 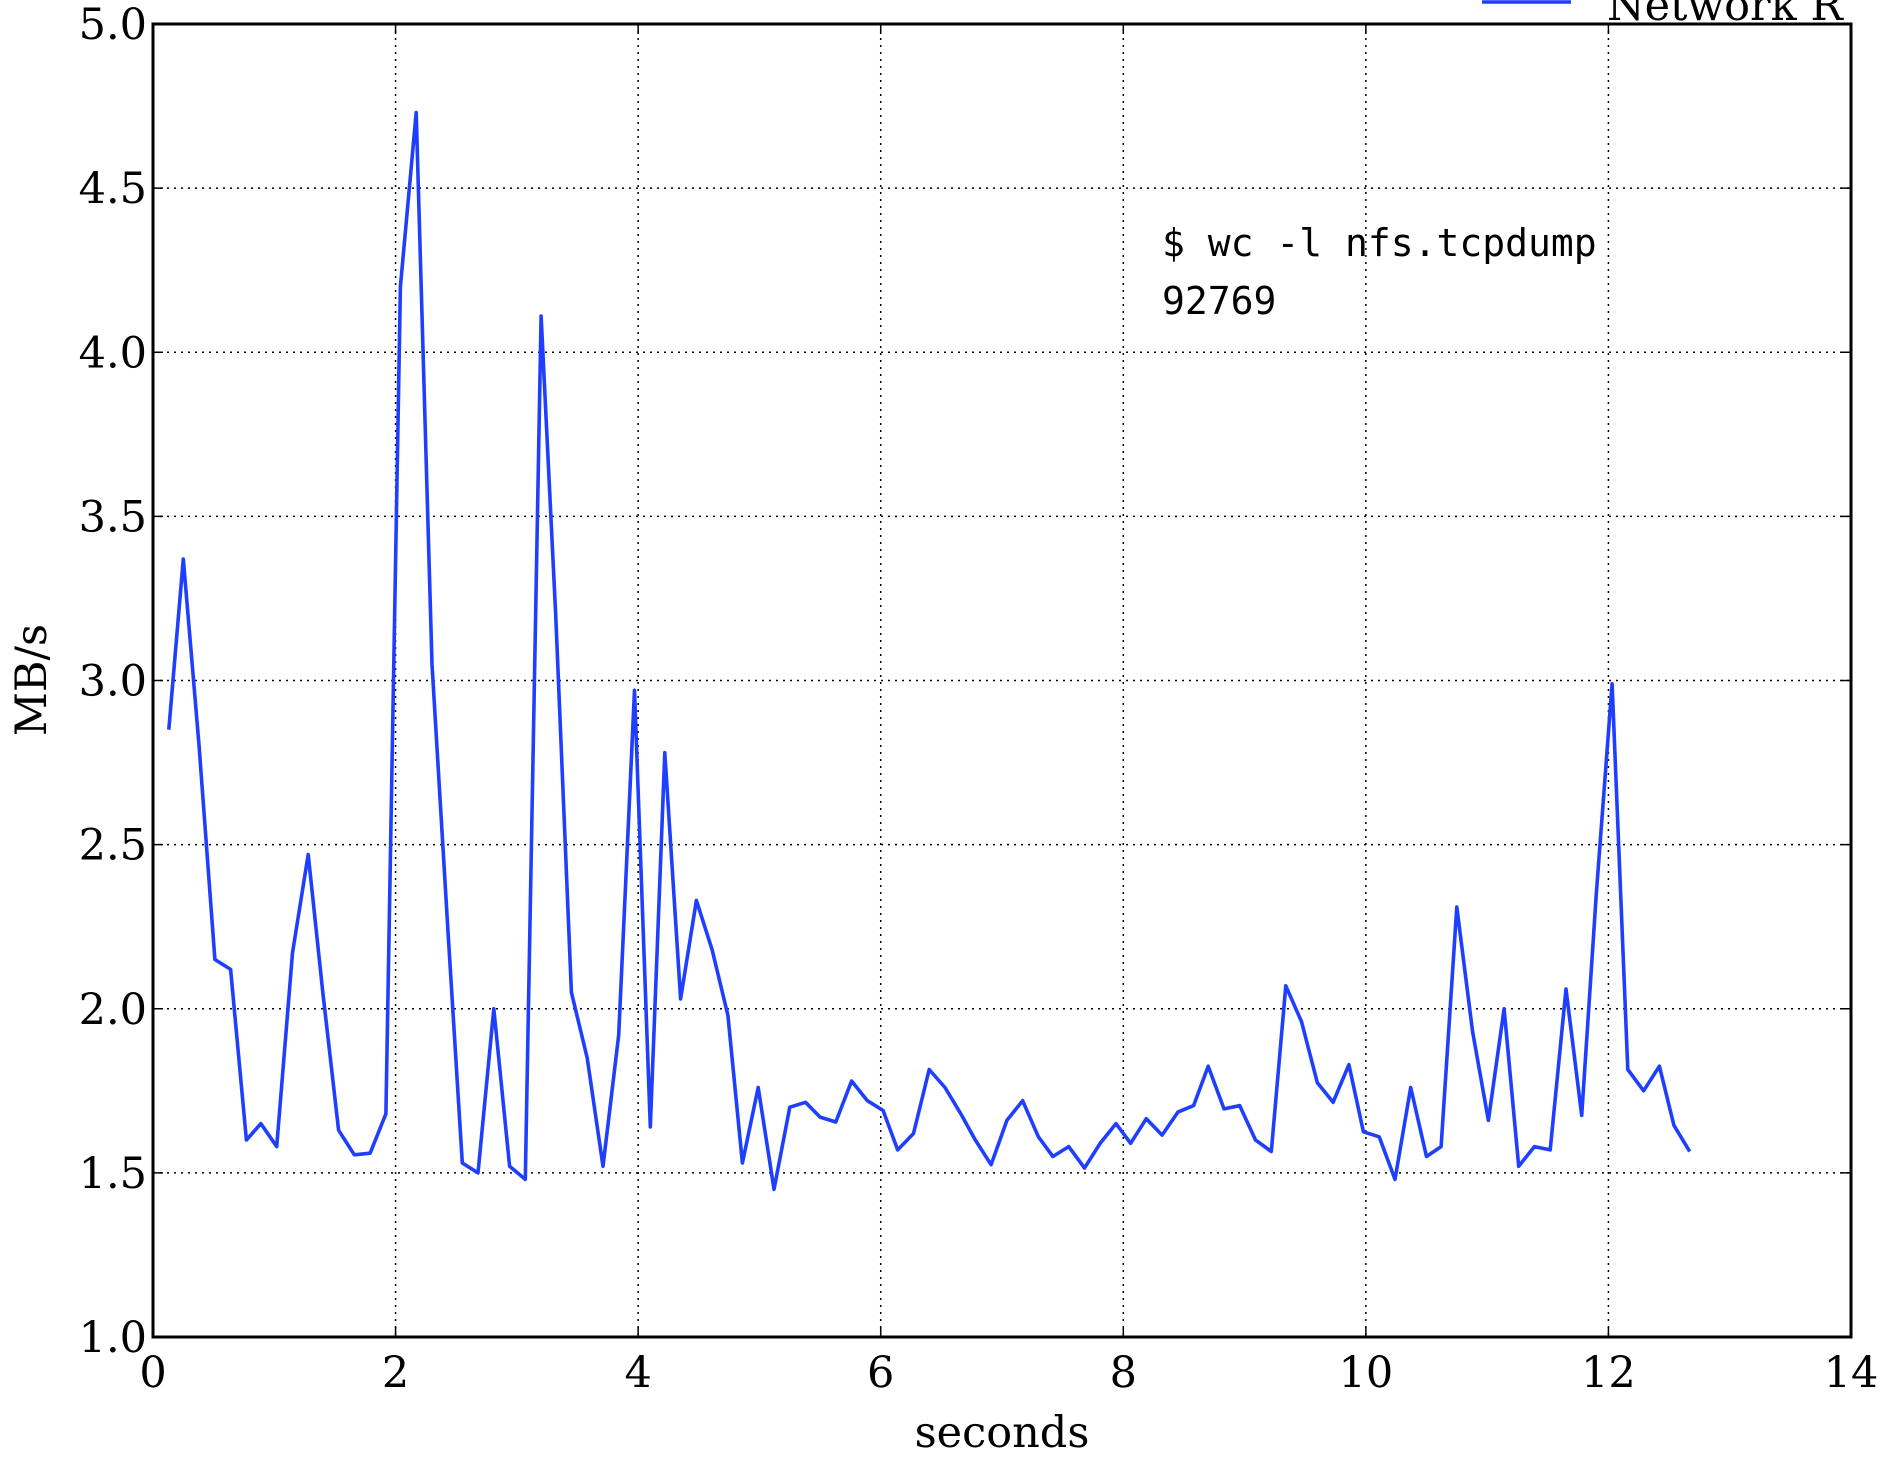 What do you see at coordinates (113, 682) in the screenshot?
I see `y-tick-label: 3.0` at bounding box center [113, 682].